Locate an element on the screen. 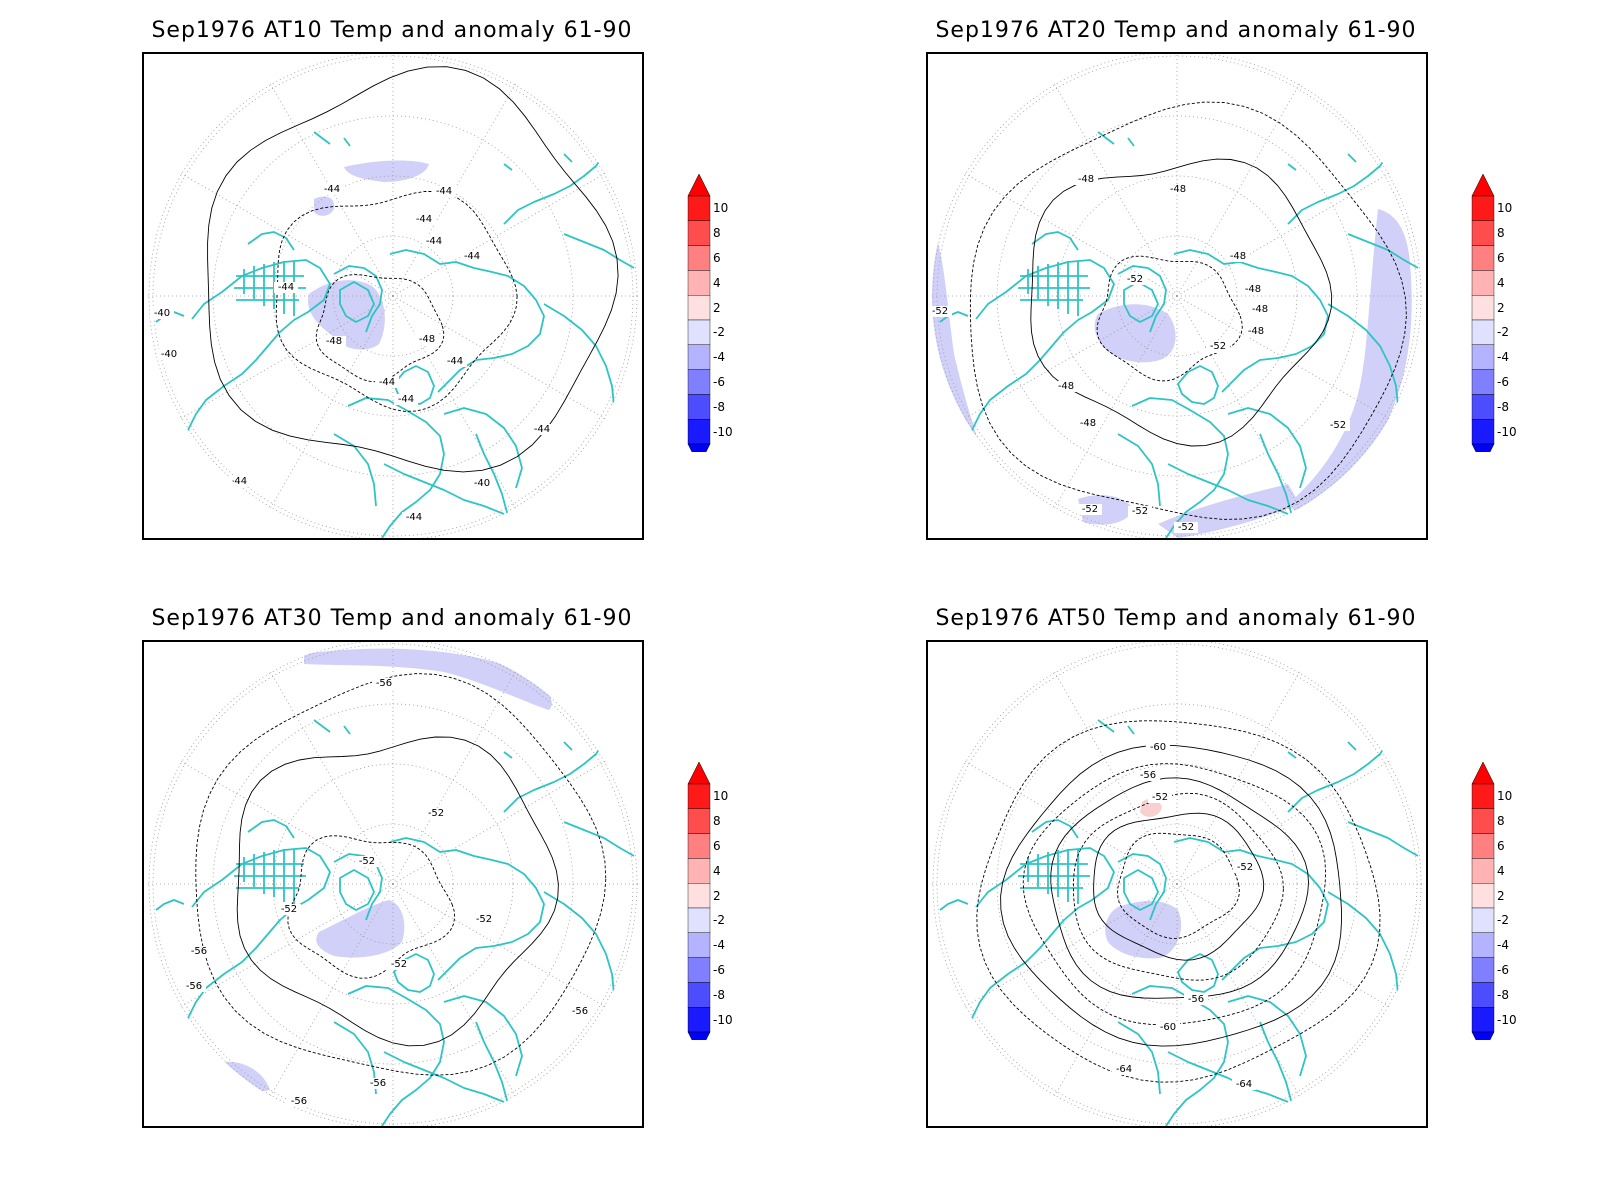 The height and width of the screenshot is (1200, 1600). colorbar-arrow-down is located at coordinates (699, 1035).